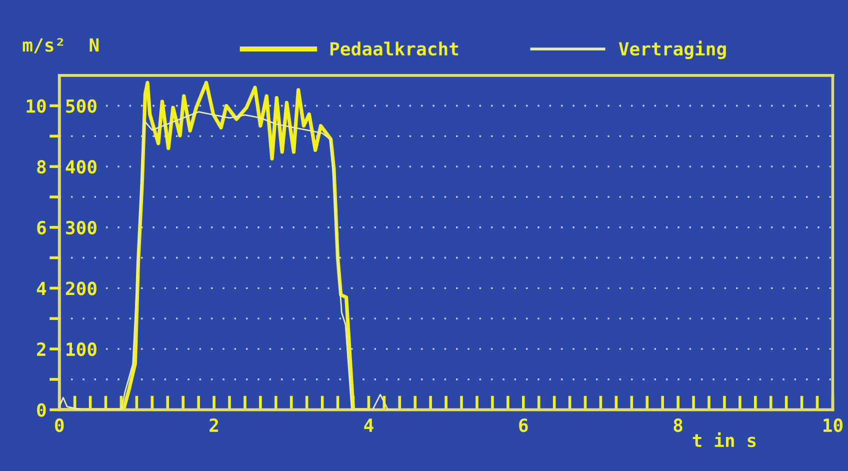 The width and height of the screenshot is (848, 471). I want to click on x-tick-label: 6, so click(523, 425).